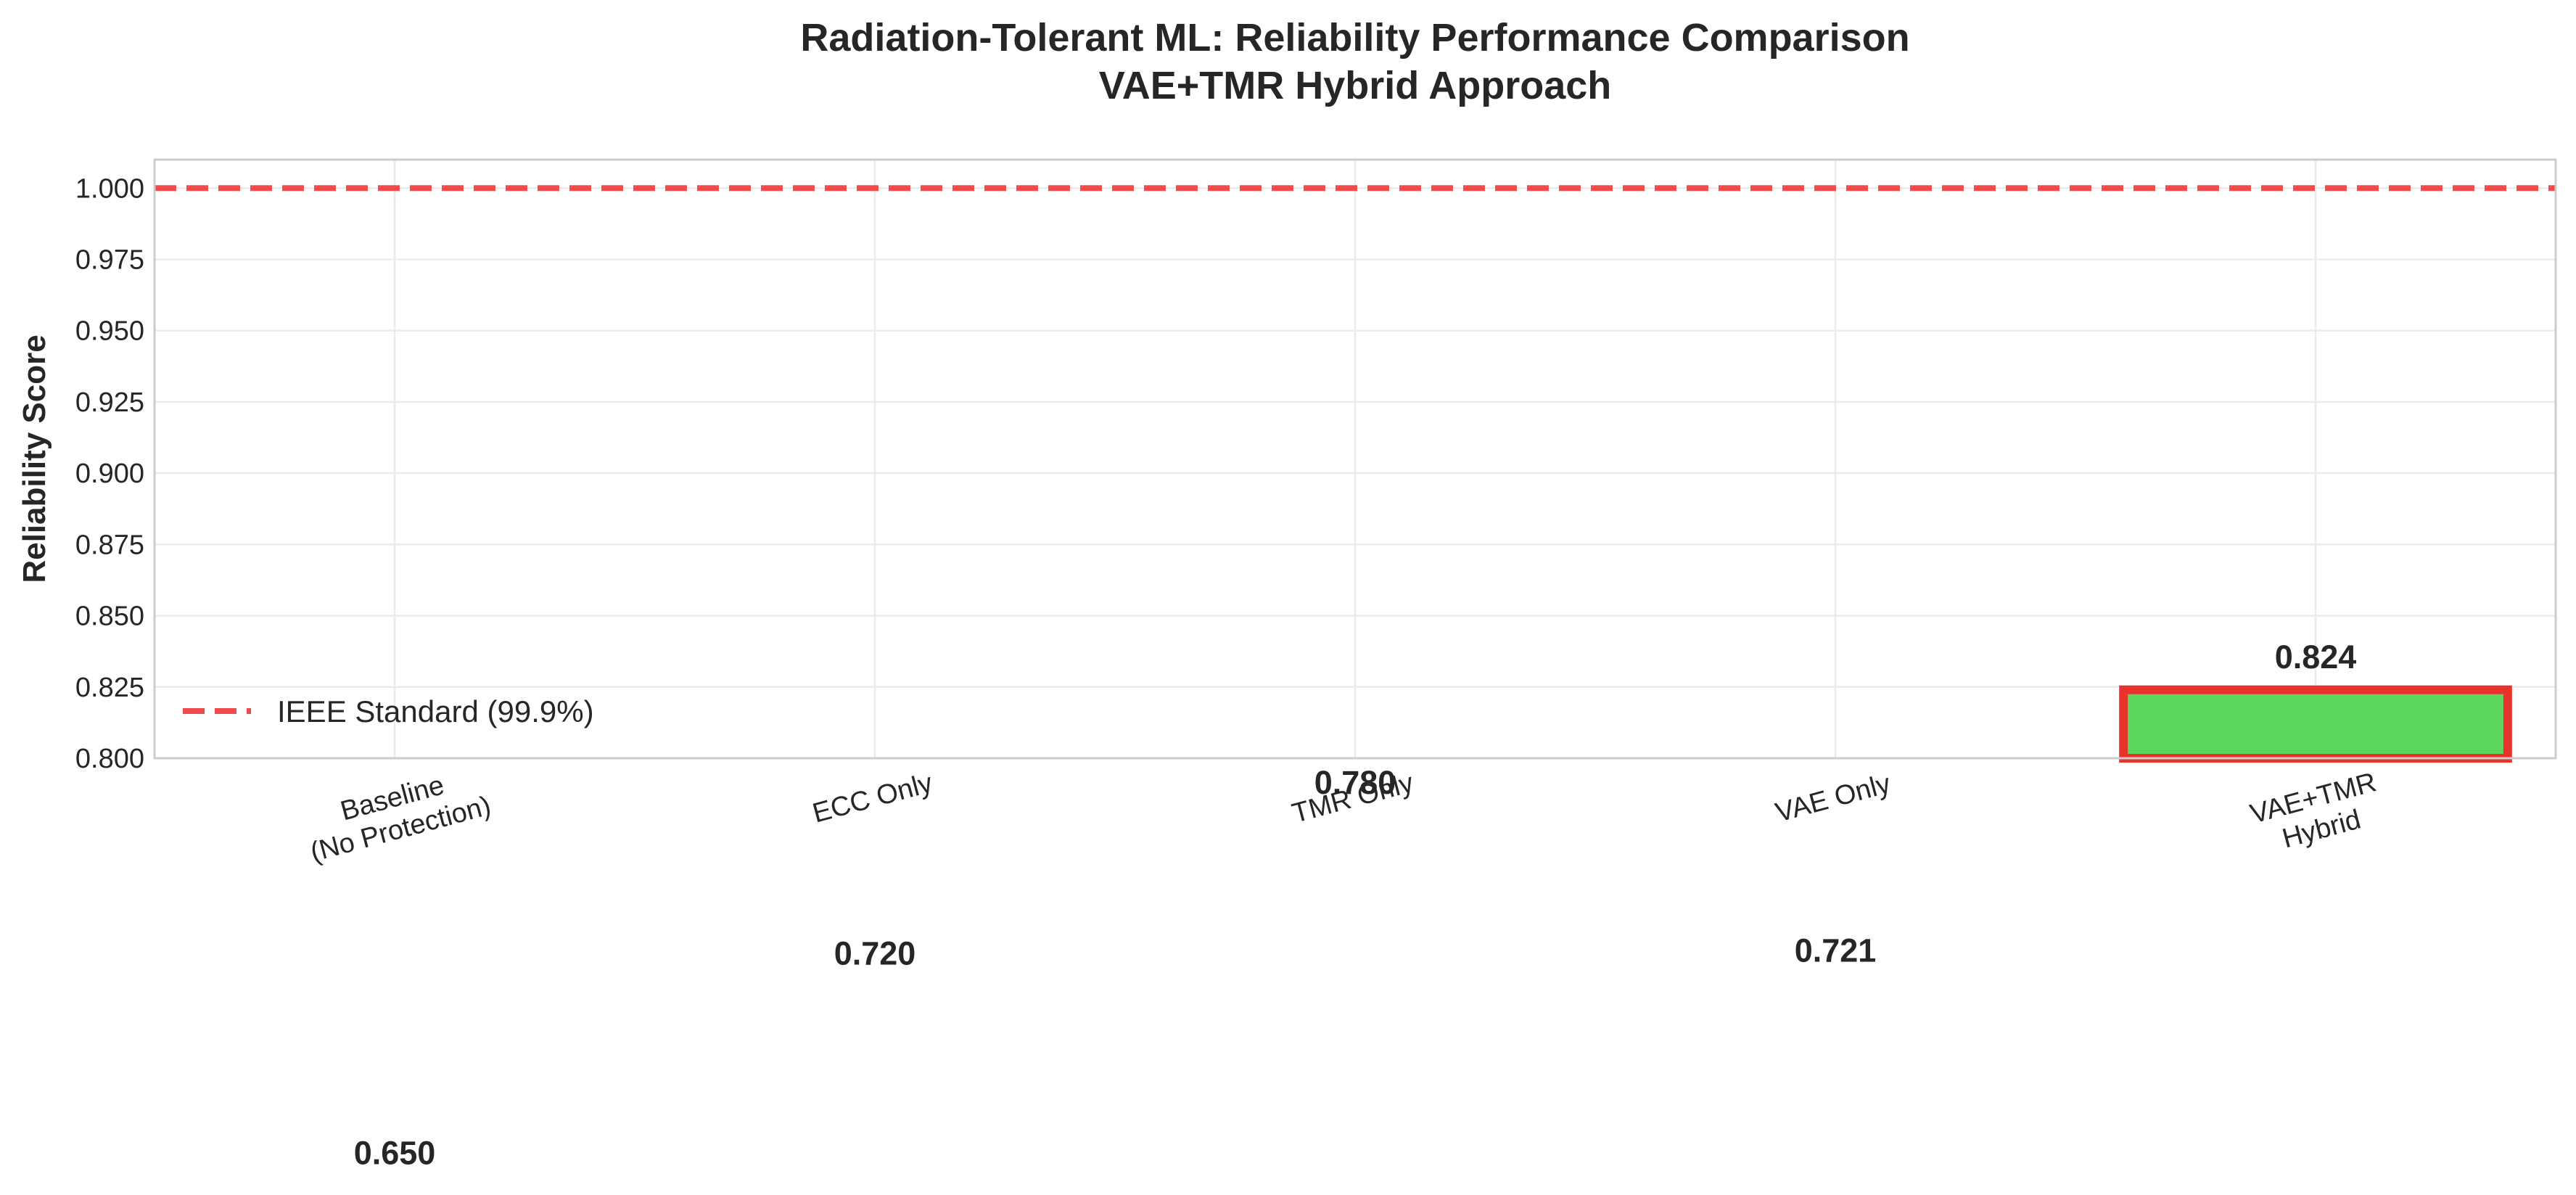 The height and width of the screenshot is (1195, 2576). Describe the element at coordinates (109, 331) in the screenshot. I see `y-tick-label: 0.950` at that location.